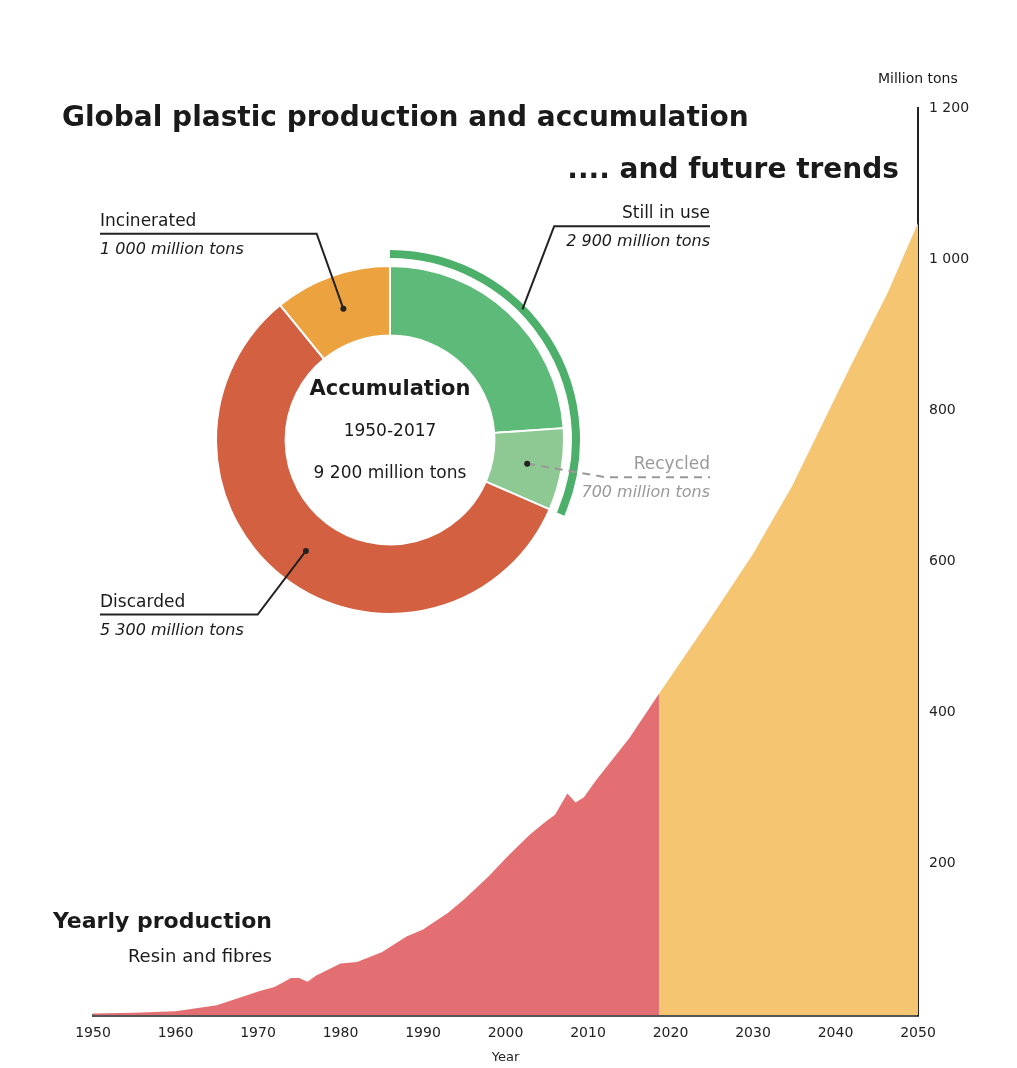  What do you see at coordinates (665, 212) in the screenshot?
I see `annotation: Still in use` at bounding box center [665, 212].